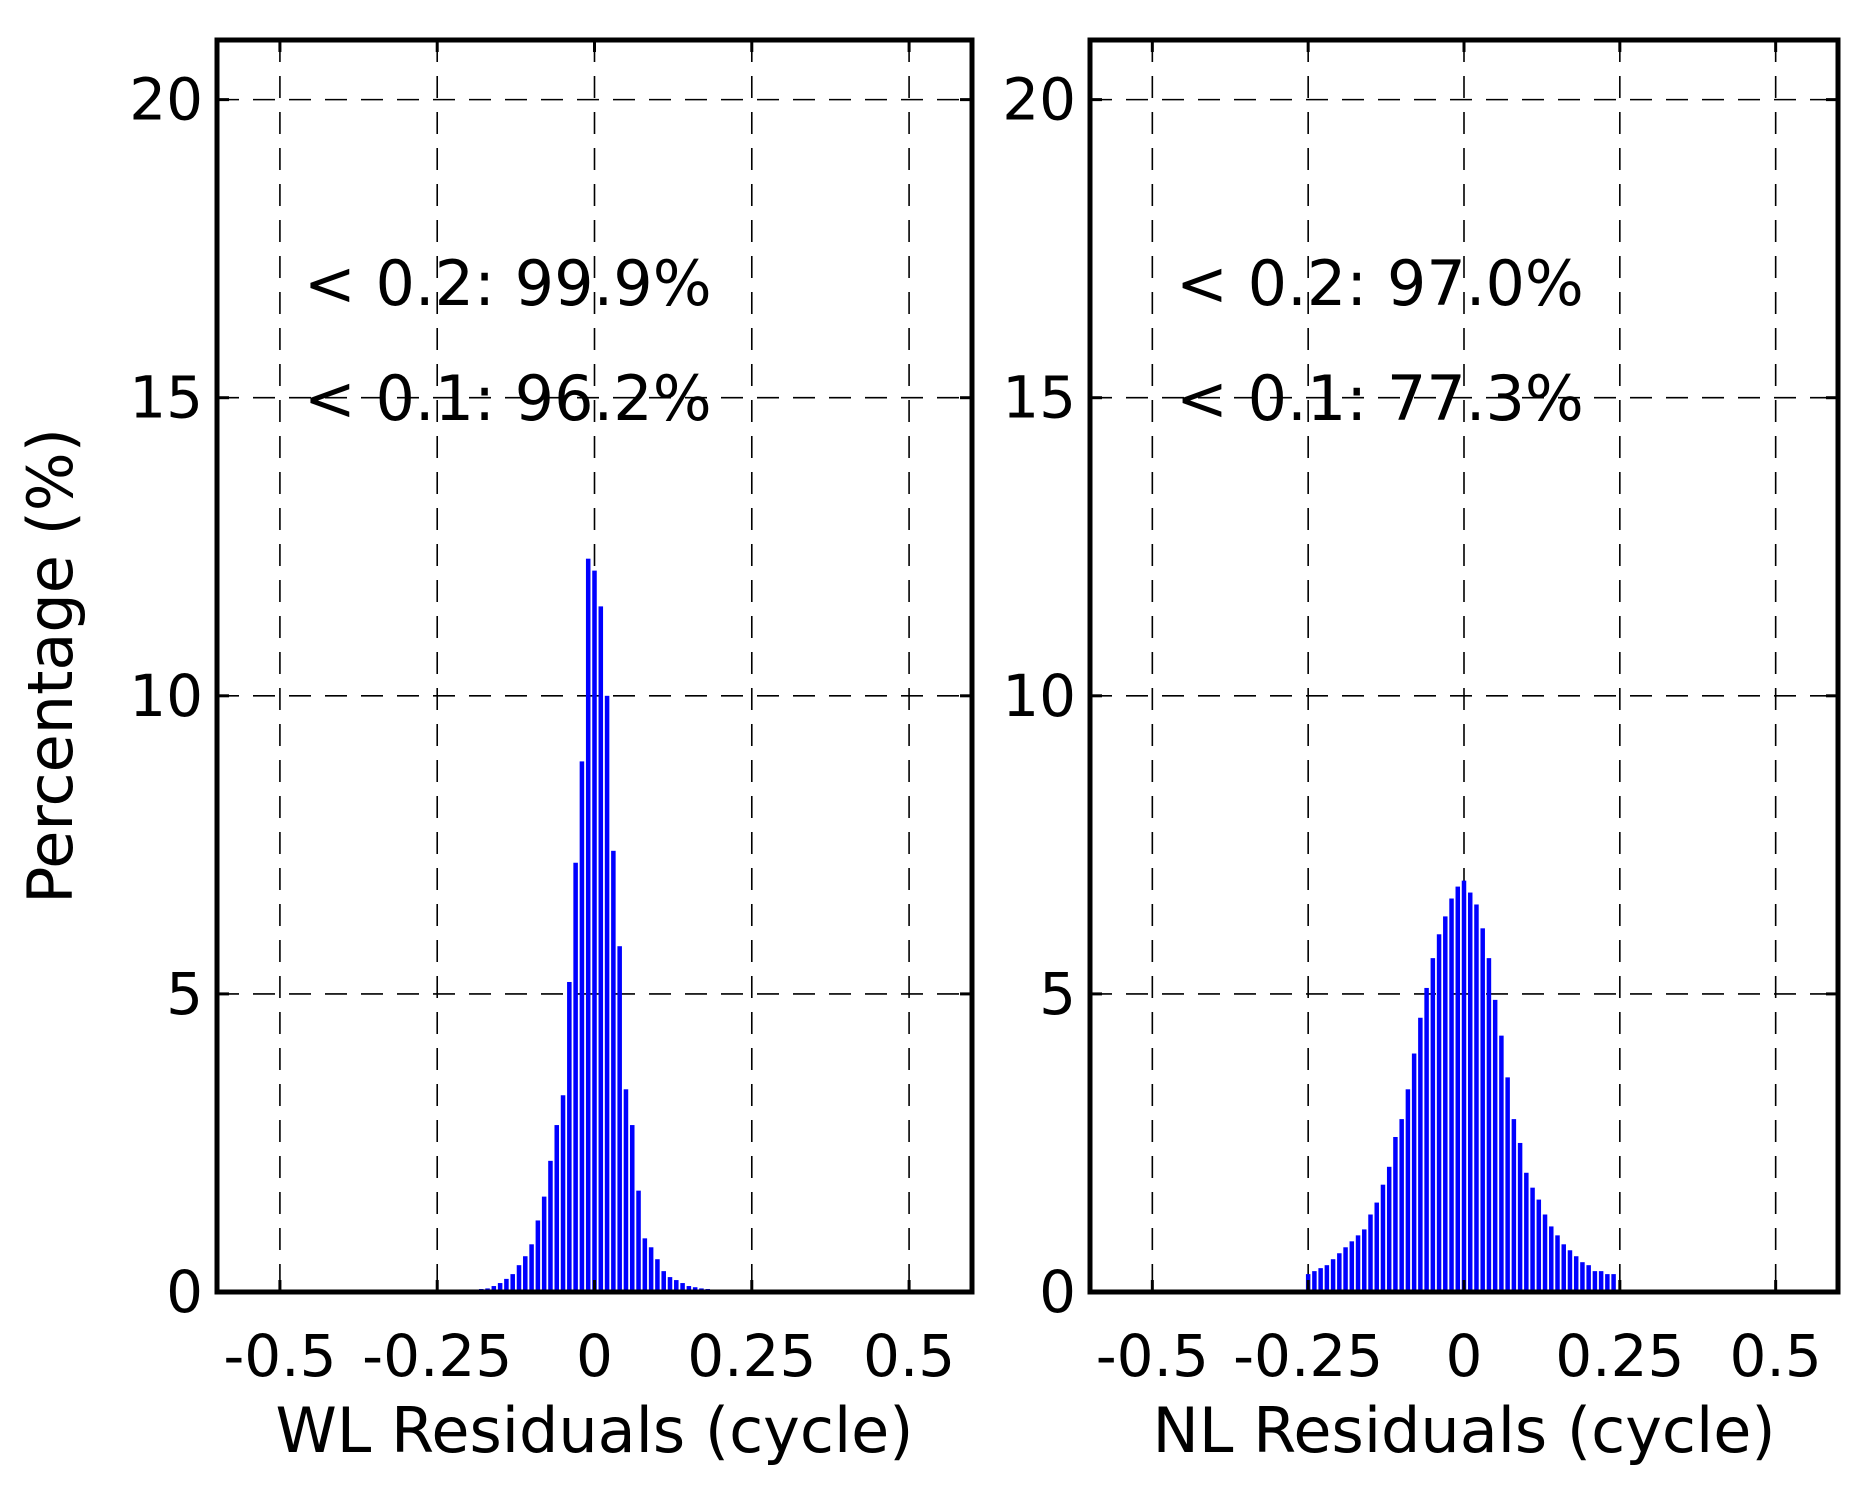 The image size is (1868, 1486). What do you see at coordinates (508, 398) in the screenshot?
I see `annotation-within-0.1: < 0.1: 96.2%` at bounding box center [508, 398].